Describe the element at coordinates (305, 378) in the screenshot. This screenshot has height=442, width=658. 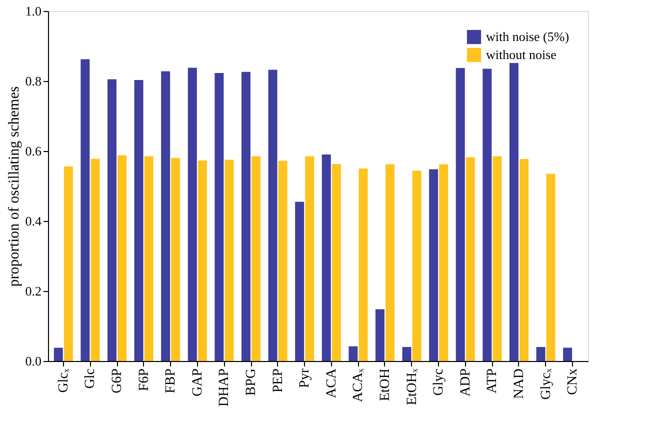
I see `x-tick-label: Pyr` at that location.